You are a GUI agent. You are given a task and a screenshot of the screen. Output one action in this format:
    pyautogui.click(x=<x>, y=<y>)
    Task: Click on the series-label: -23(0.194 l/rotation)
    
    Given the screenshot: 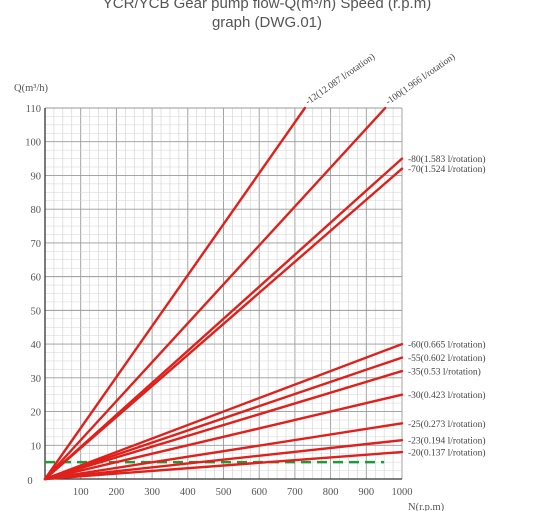 What is the action you would take?
    pyautogui.click(x=447, y=441)
    